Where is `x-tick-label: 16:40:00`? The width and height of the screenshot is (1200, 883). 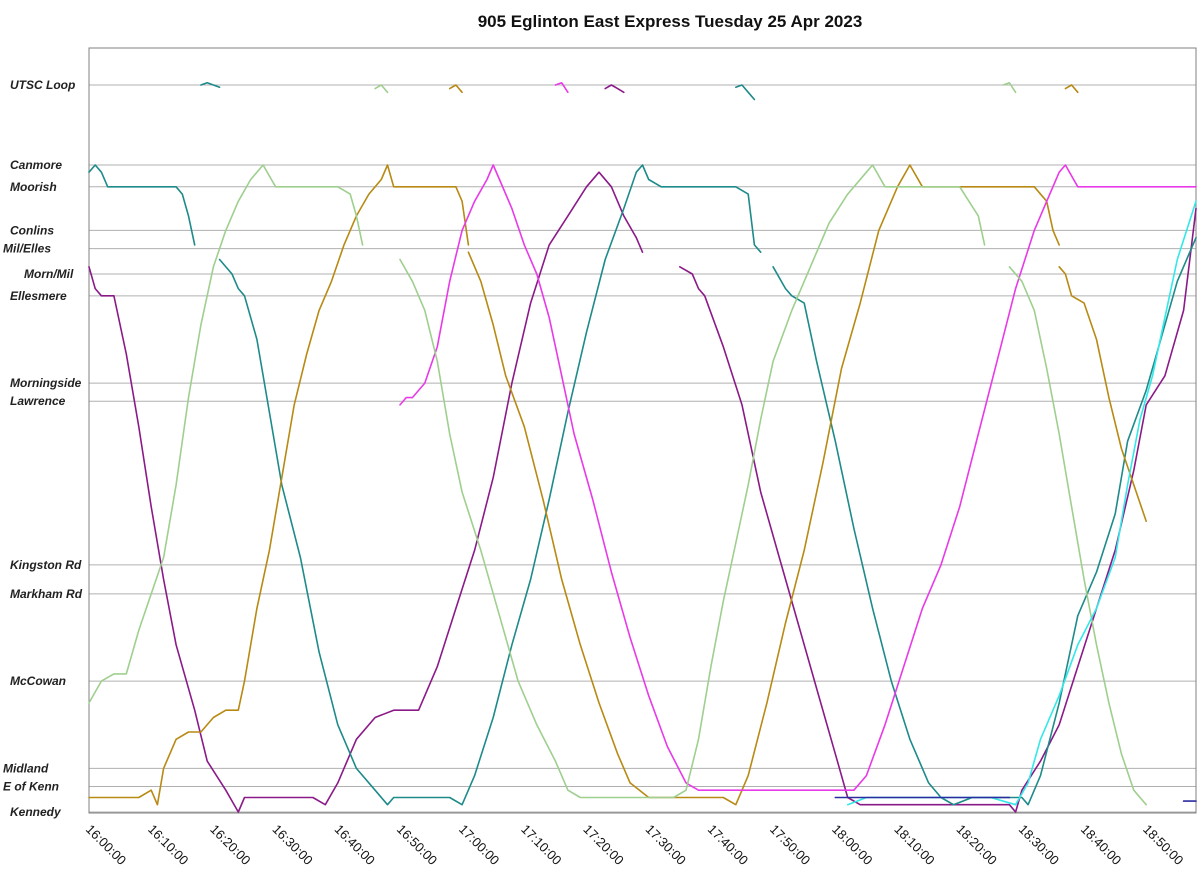
x-tick-label: 16:40:00 is located at coordinates (355, 845).